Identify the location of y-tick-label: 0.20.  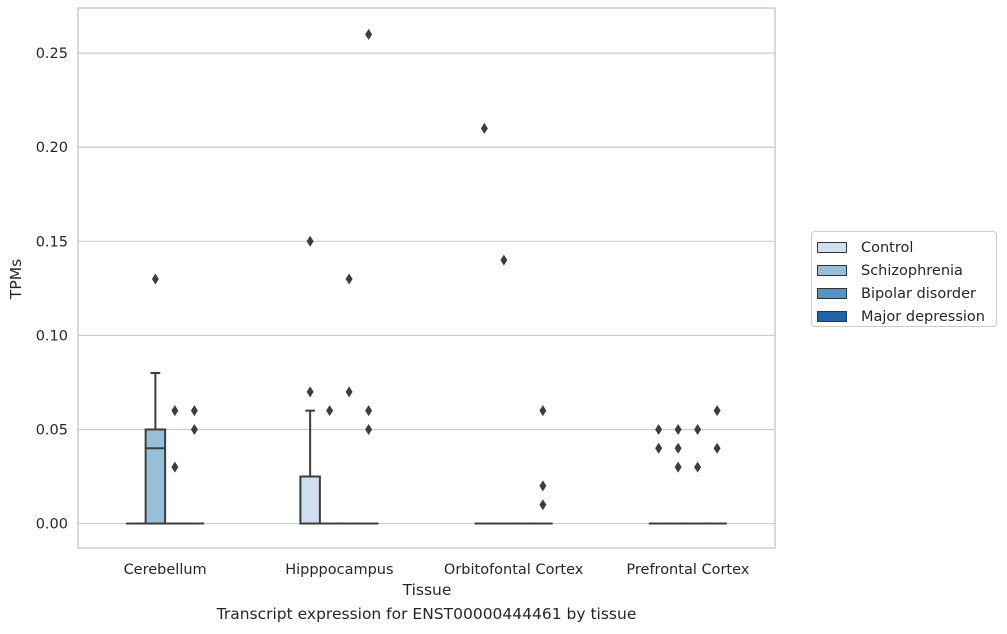
(52, 148).